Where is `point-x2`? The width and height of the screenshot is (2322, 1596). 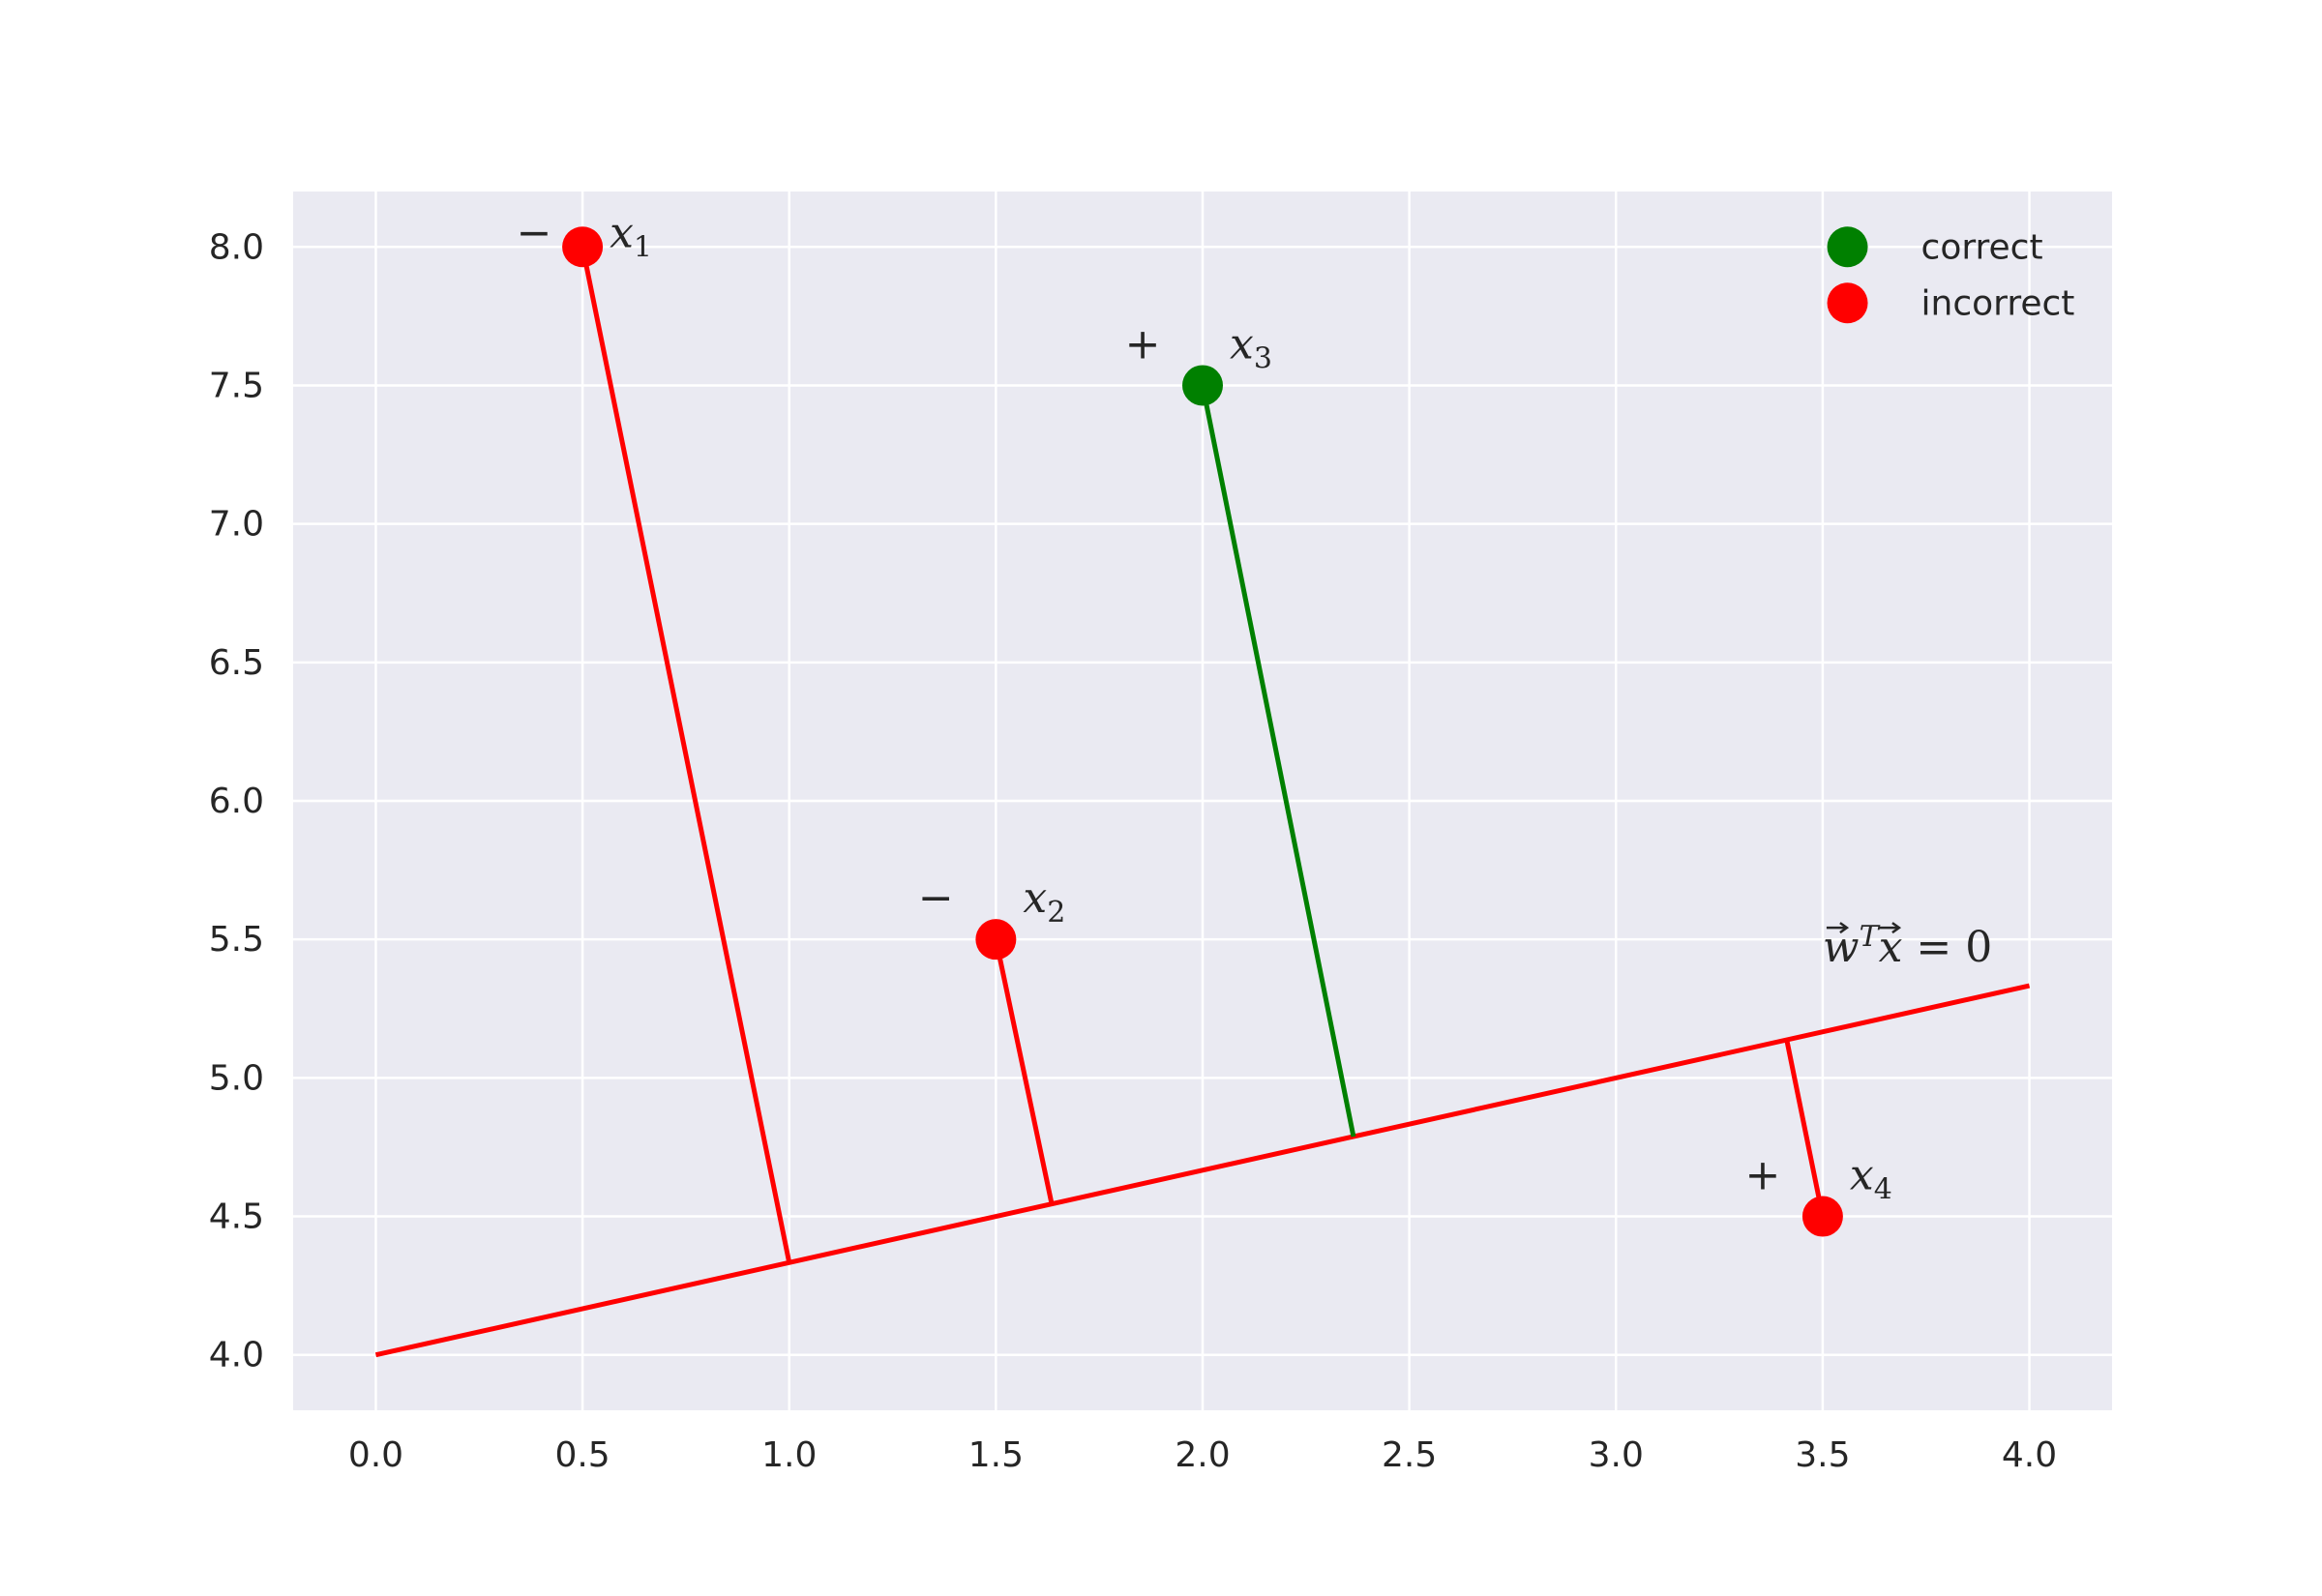 point-x2 is located at coordinates (996, 940).